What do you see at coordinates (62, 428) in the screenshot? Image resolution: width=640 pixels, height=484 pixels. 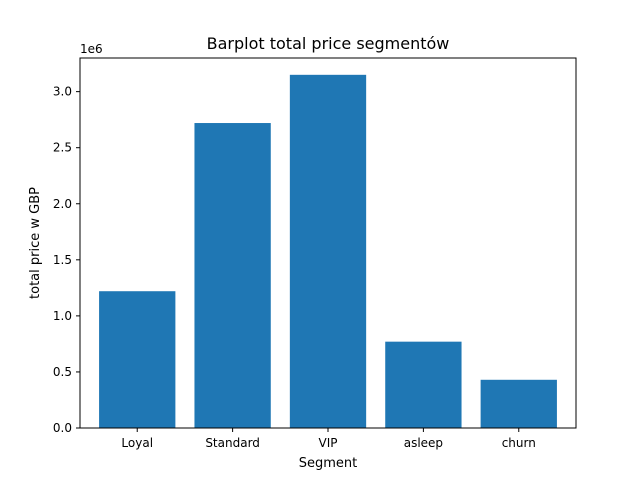 I see `y-tick-label: 0.0` at bounding box center [62, 428].